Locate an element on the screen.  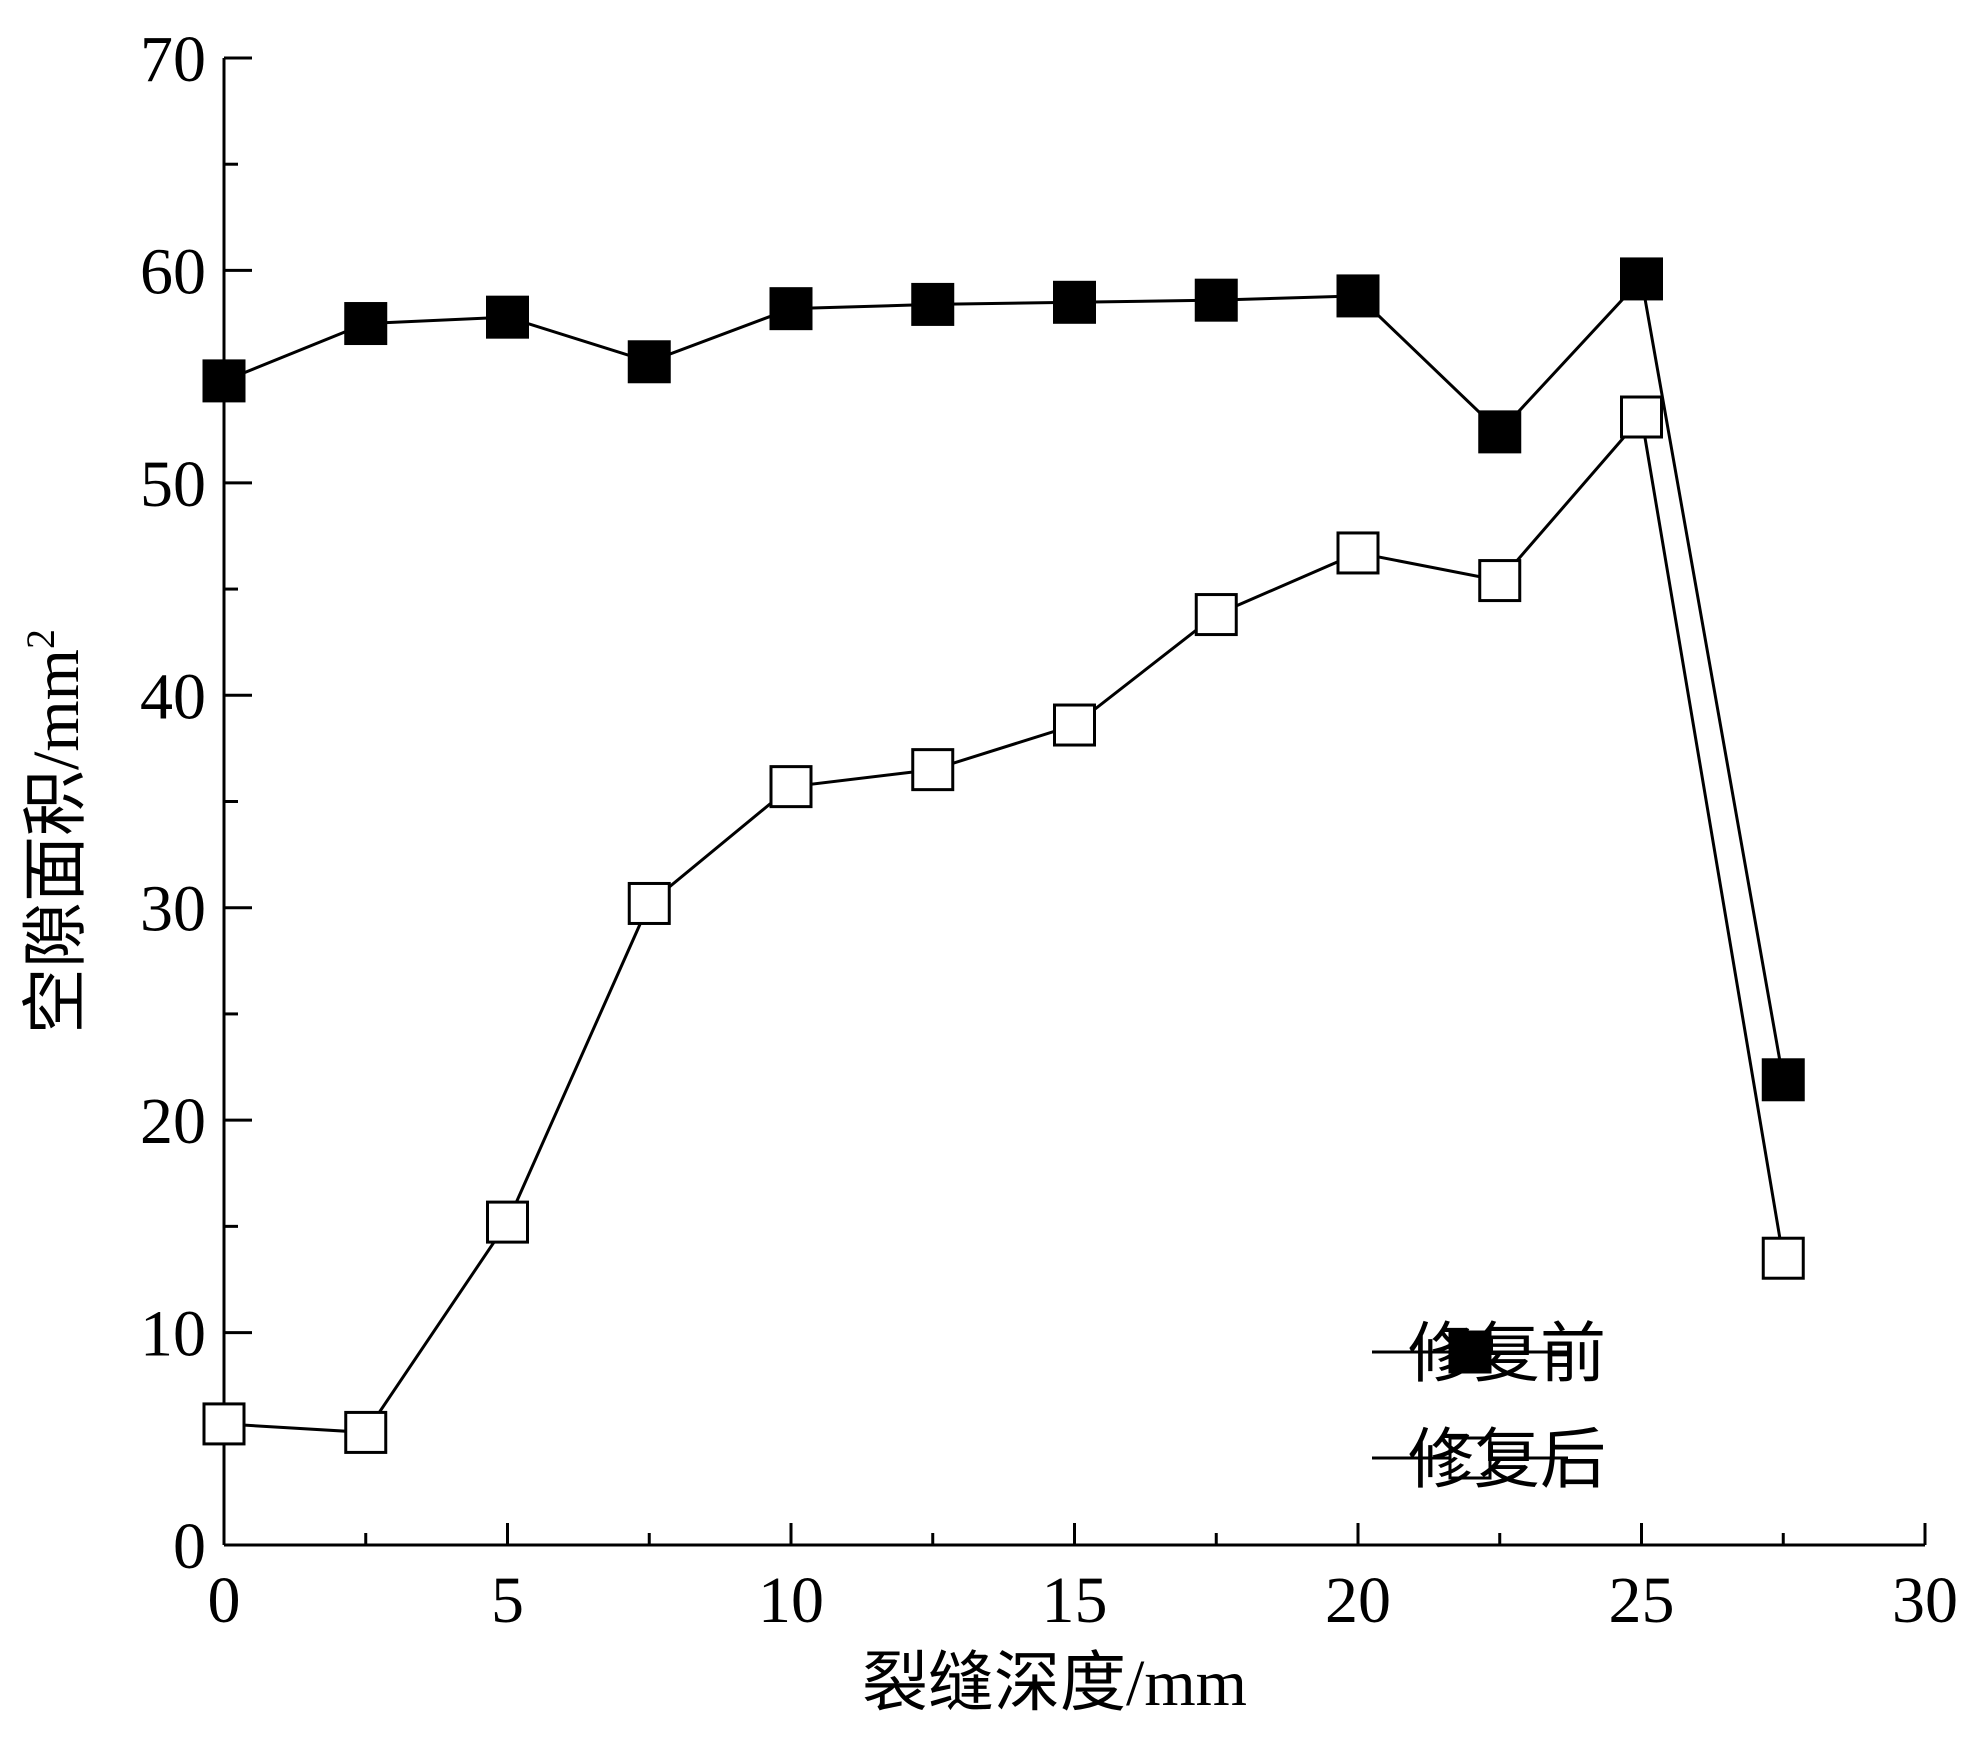
legend-label-1: 修复前 is located at coordinates (1507, 1354).